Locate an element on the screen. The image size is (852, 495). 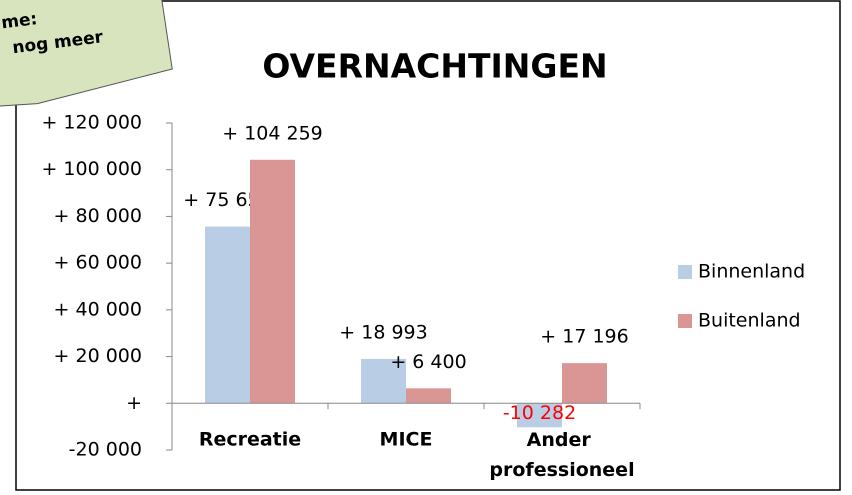
y-tick-label: + 20 000 is located at coordinates (98, 356).